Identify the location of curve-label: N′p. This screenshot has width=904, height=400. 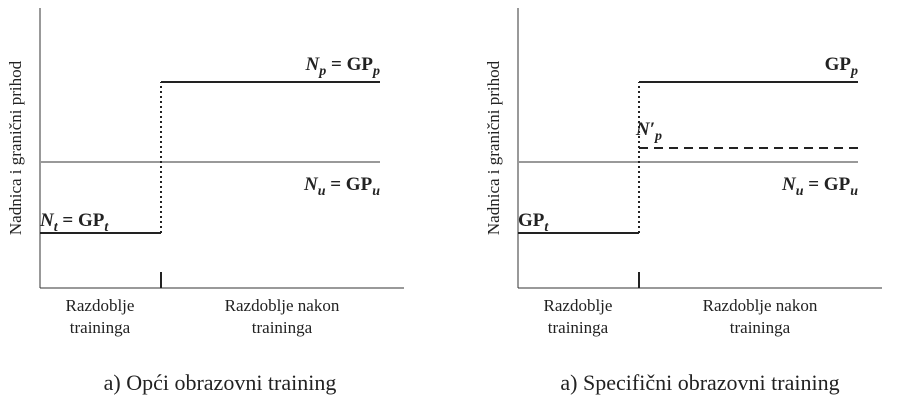
(648, 131).